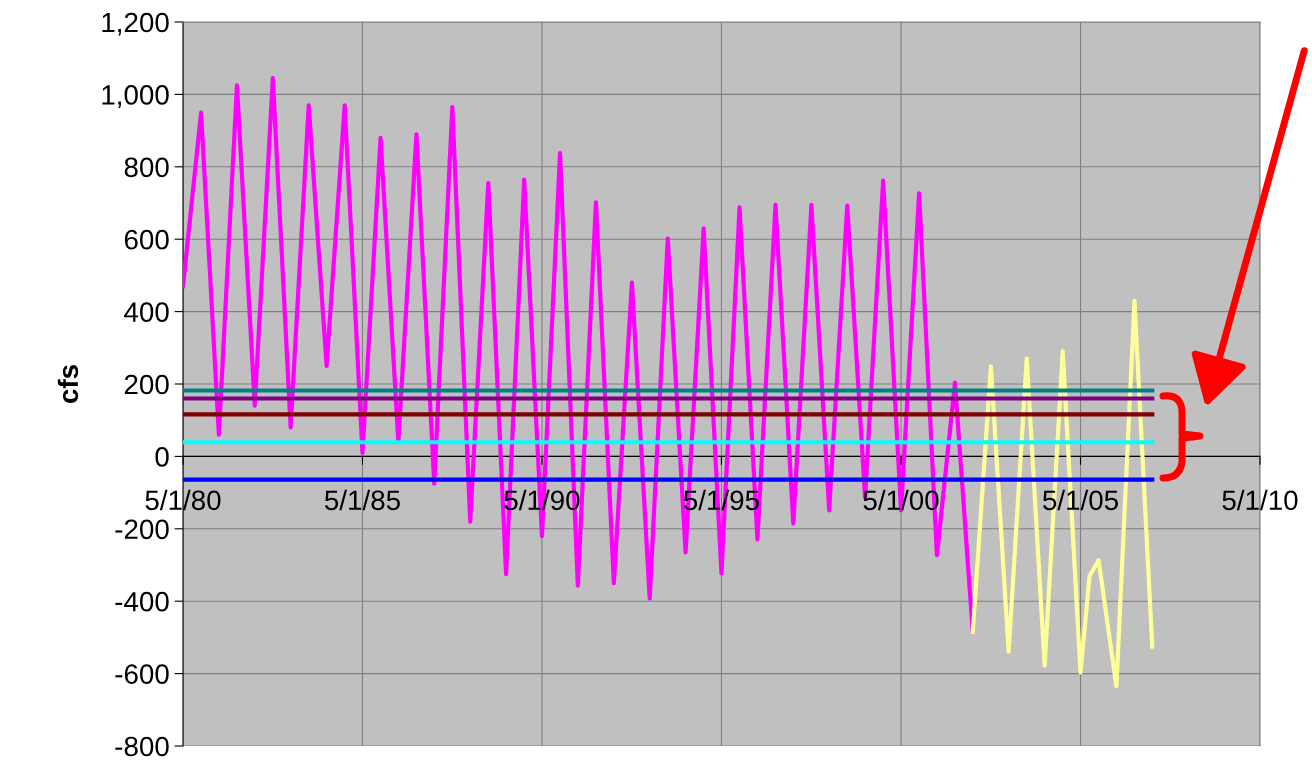 The height and width of the screenshot is (765, 1312). I want to click on y-tick-label: 200, so click(146, 384).